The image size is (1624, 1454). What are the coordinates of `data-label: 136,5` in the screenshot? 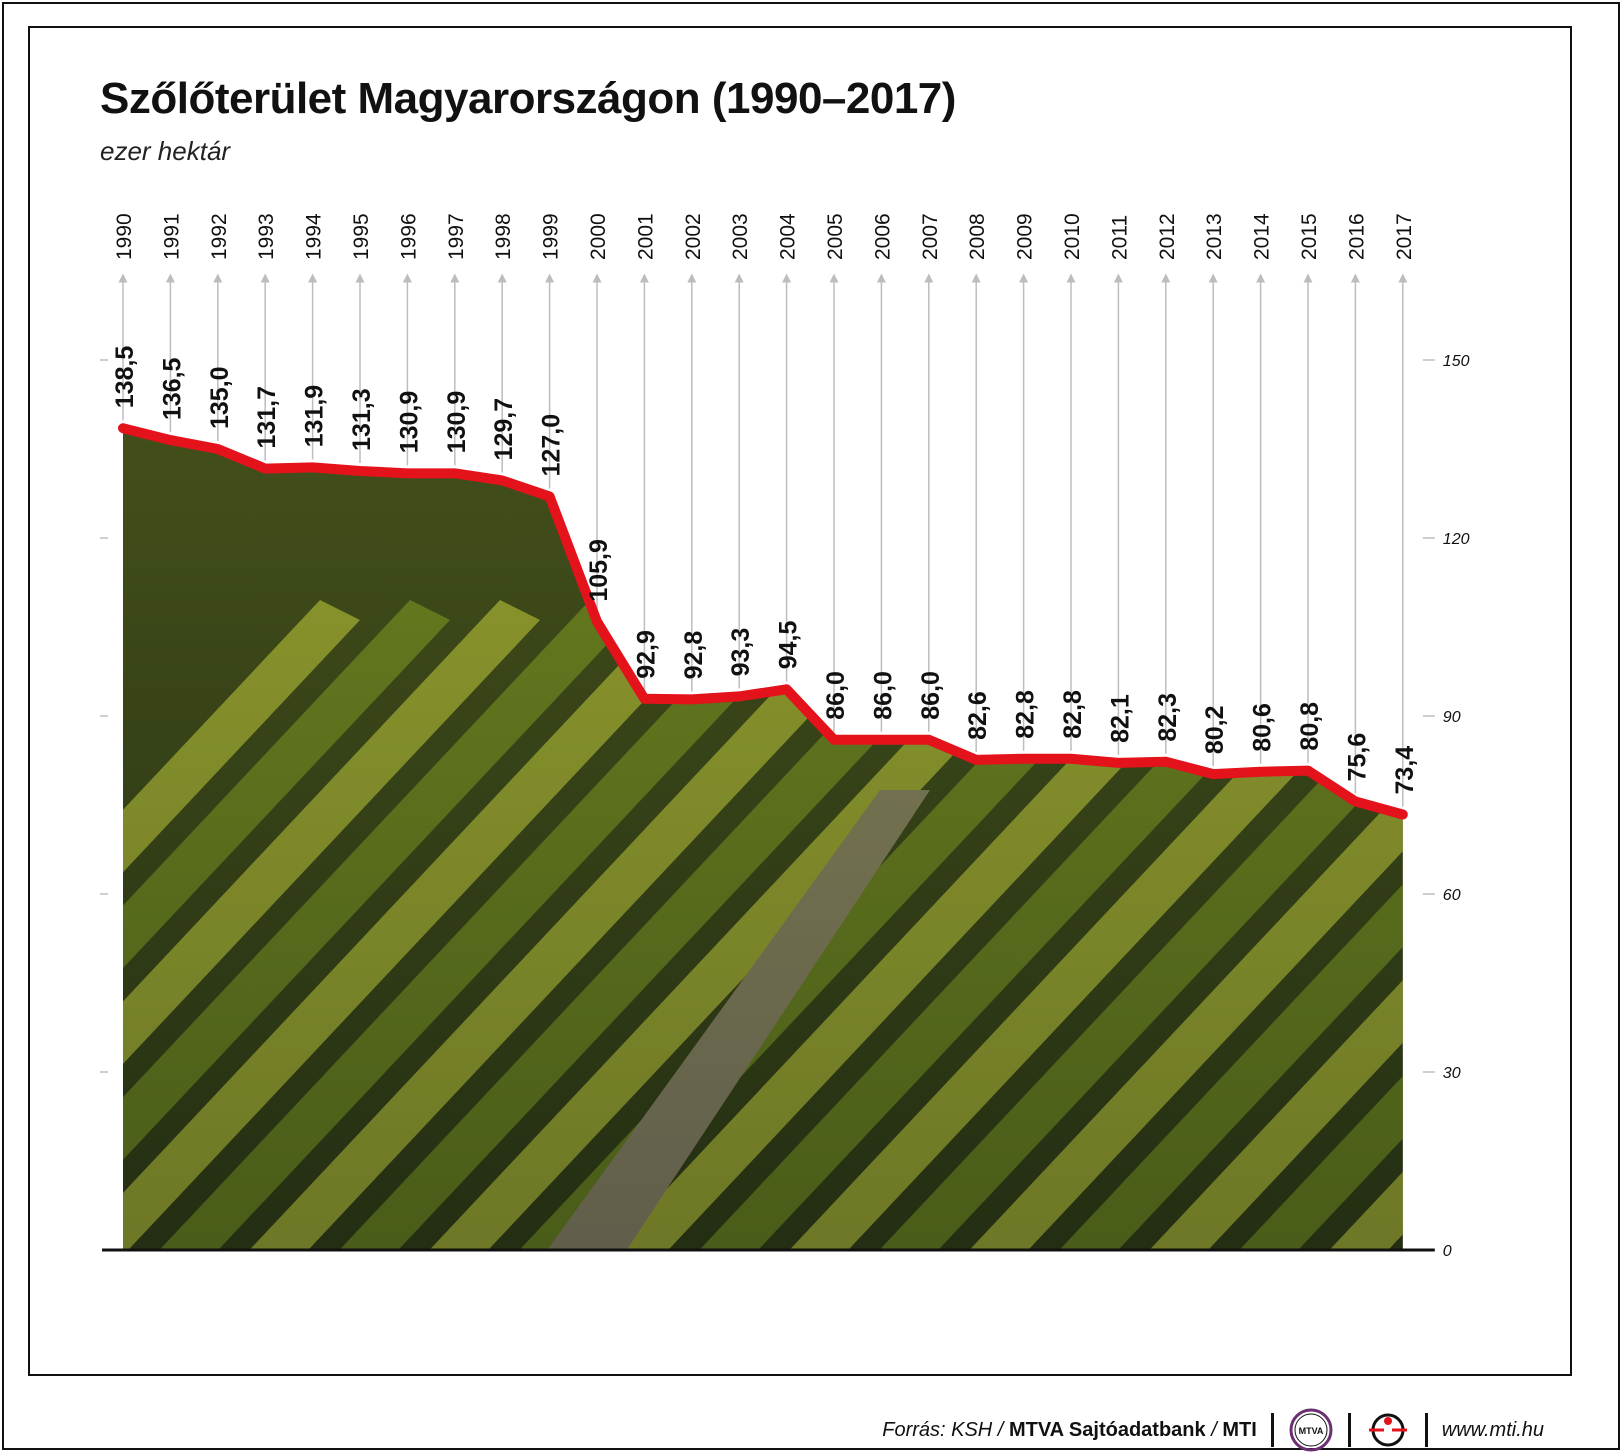 It's located at (172, 388).